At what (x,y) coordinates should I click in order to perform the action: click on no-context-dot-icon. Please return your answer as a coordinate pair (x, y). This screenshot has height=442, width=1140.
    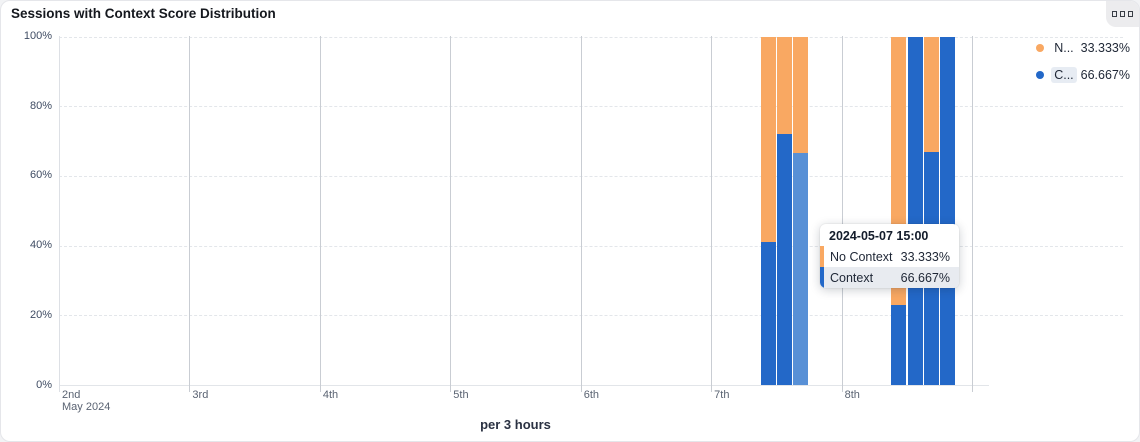
    Looking at the image, I should click on (1040, 47).